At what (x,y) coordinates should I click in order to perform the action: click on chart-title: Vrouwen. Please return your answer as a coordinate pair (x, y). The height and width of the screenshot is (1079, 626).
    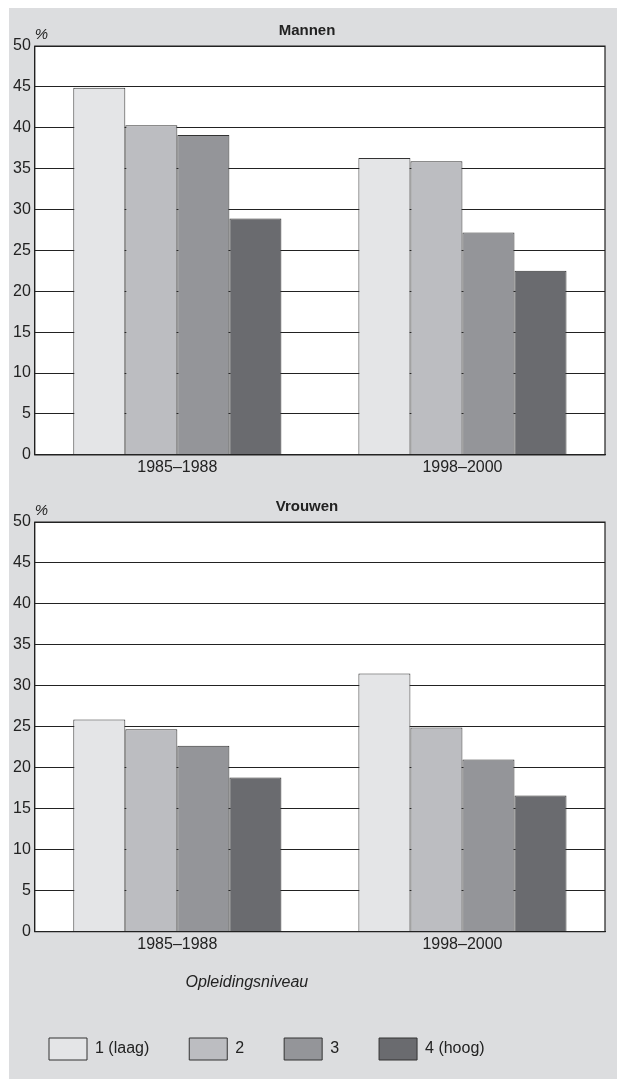
    Looking at the image, I should click on (307, 506).